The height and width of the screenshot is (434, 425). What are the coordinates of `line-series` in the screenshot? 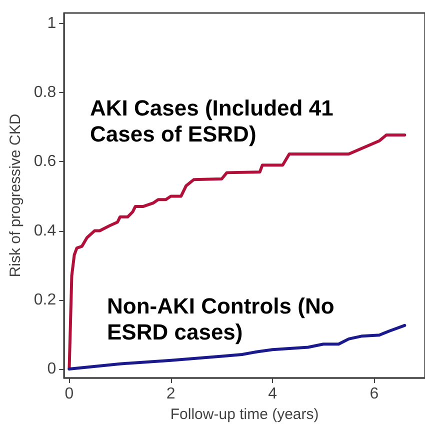 It's located at (237, 347).